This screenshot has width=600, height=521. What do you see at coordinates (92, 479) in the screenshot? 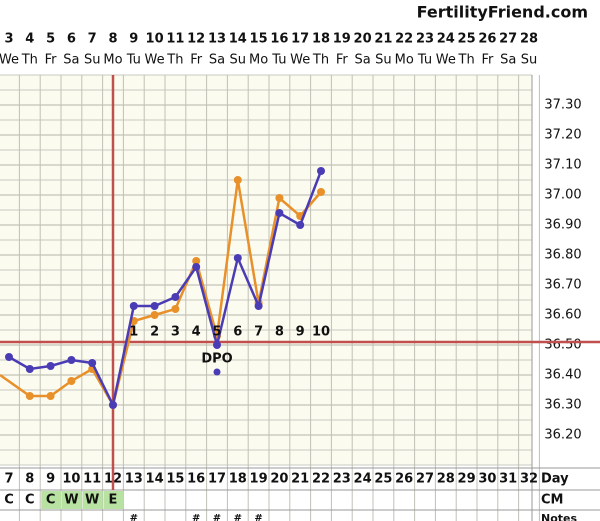
I see `cycle-day: 11` at bounding box center [92, 479].